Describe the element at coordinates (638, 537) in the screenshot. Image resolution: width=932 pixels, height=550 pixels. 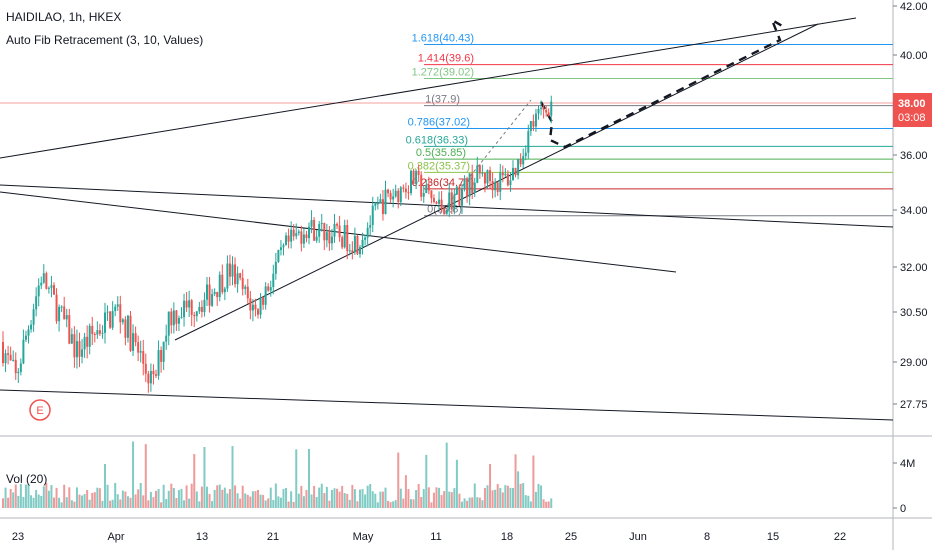
I see `x-tick-label: Jun` at that location.